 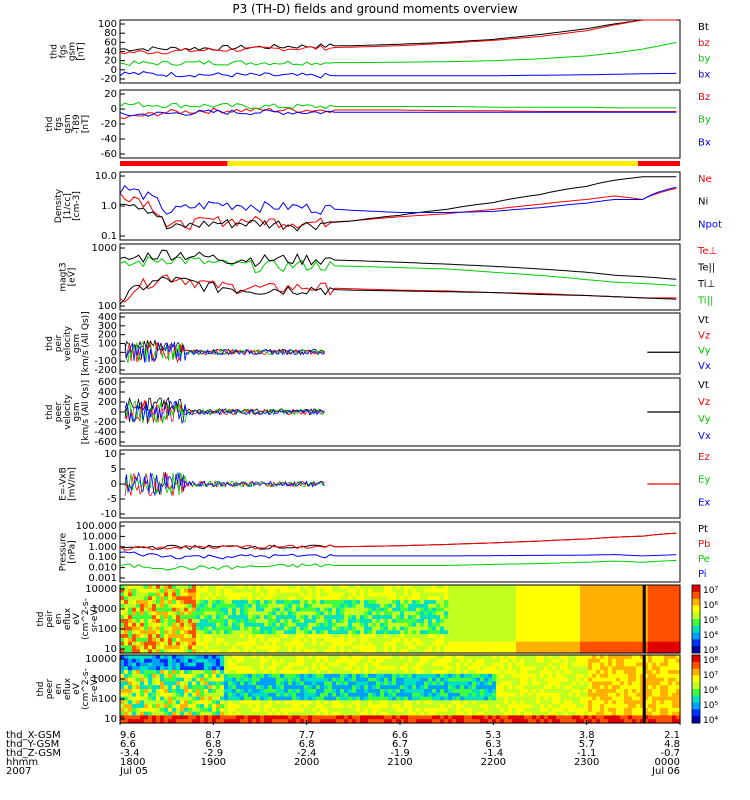 What do you see at coordinates (710, 591) in the screenshot?
I see `colorbar-label: 10⁷` at bounding box center [710, 591].